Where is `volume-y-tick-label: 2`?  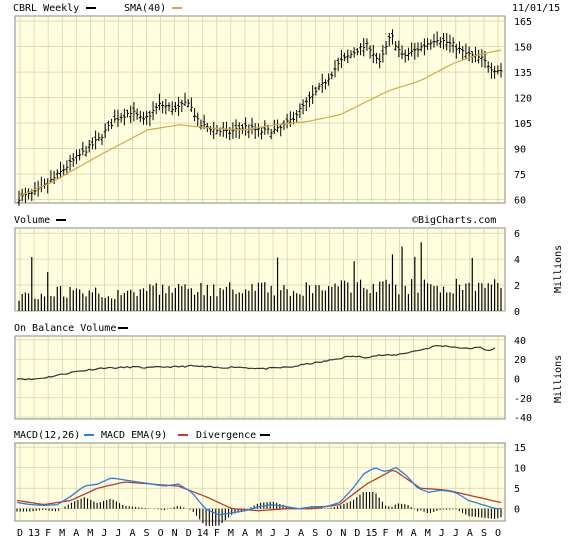
volume-y-tick-label: 2 is located at coordinates (517, 286).